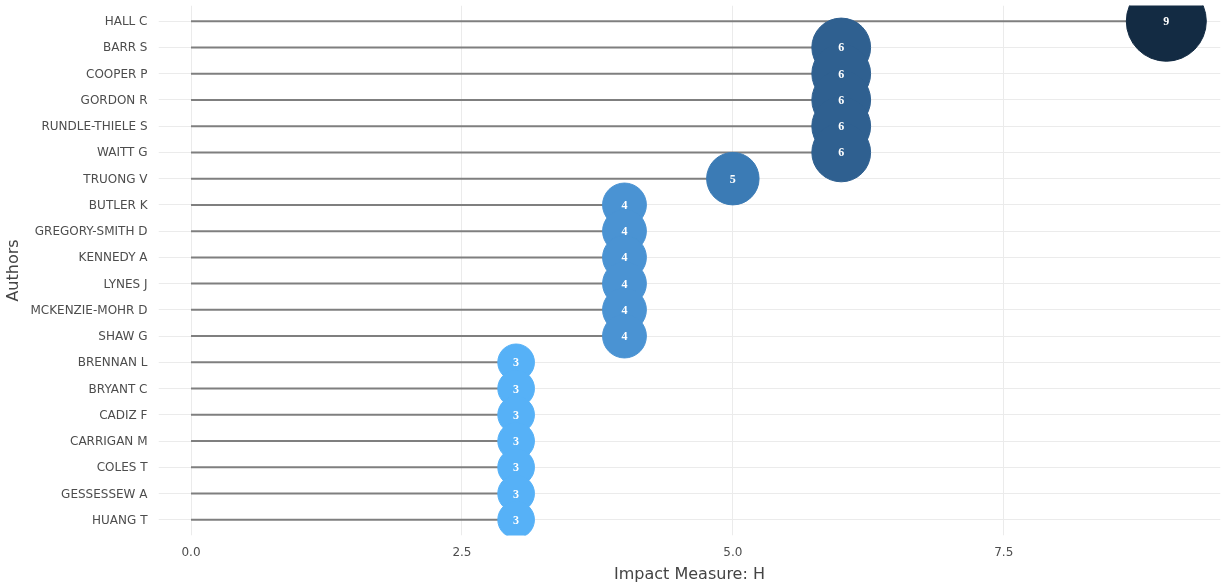 This screenshot has height=588, width=1230. What do you see at coordinates (125, 47) in the screenshot?
I see `y-tick-label: BARR S` at bounding box center [125, 47].